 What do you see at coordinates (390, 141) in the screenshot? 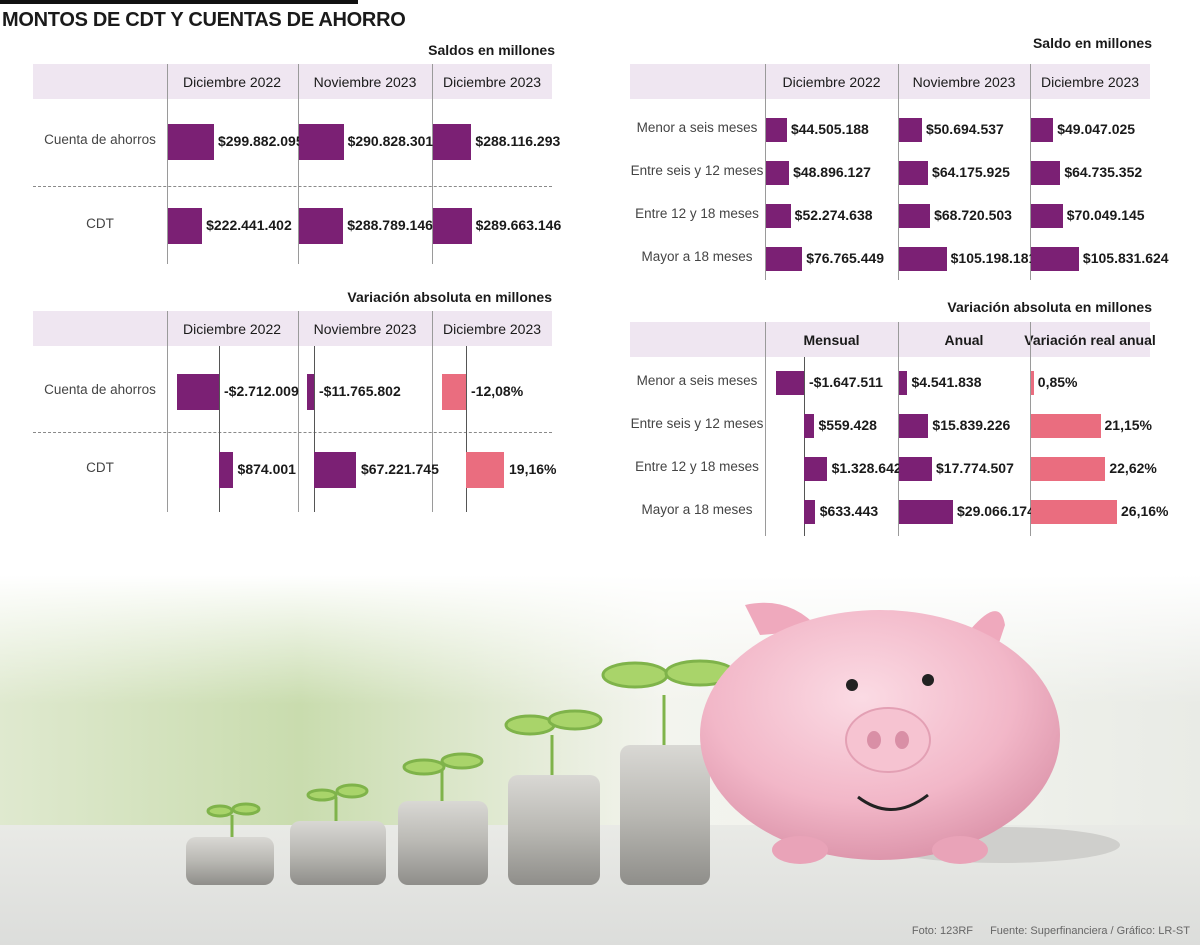
I see `data-label: $290.828.301` at bounding box center [390, 141].